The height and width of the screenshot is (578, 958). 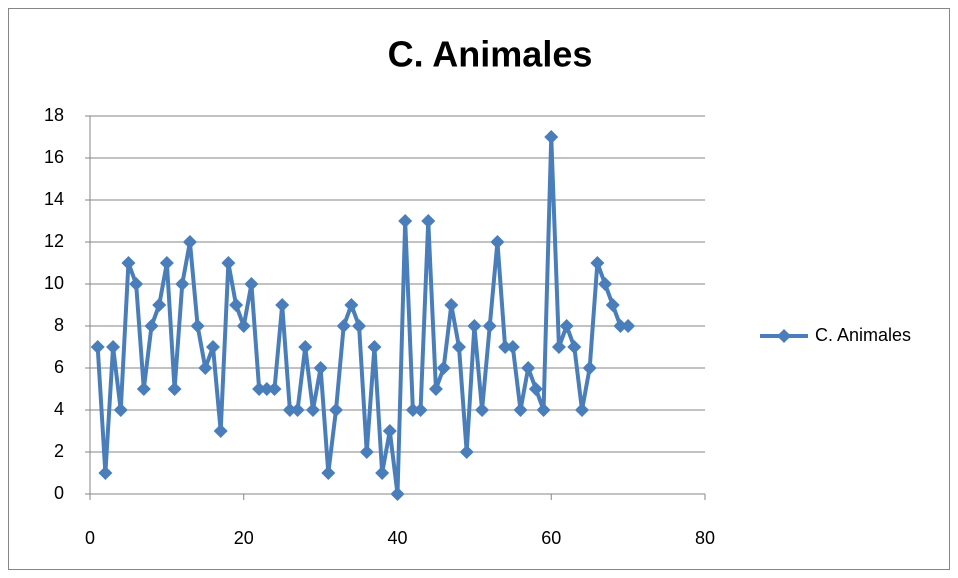 What do you see at coordinates (59, 409) in the screenshot?
I see `y-tick-label: 4` at bounding box center [59, 409].